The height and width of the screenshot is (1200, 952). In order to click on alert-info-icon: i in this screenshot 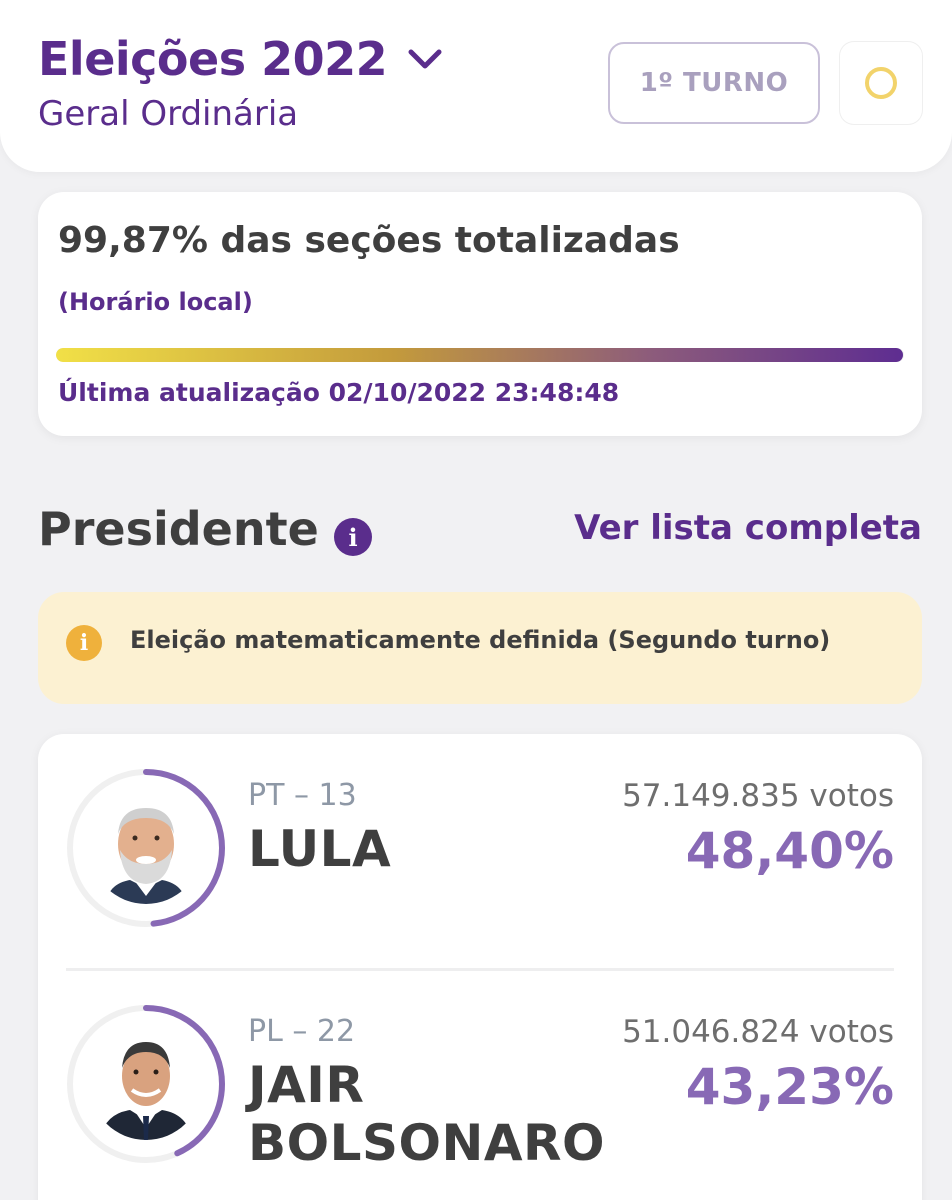, I will do `click(84, 643)`.